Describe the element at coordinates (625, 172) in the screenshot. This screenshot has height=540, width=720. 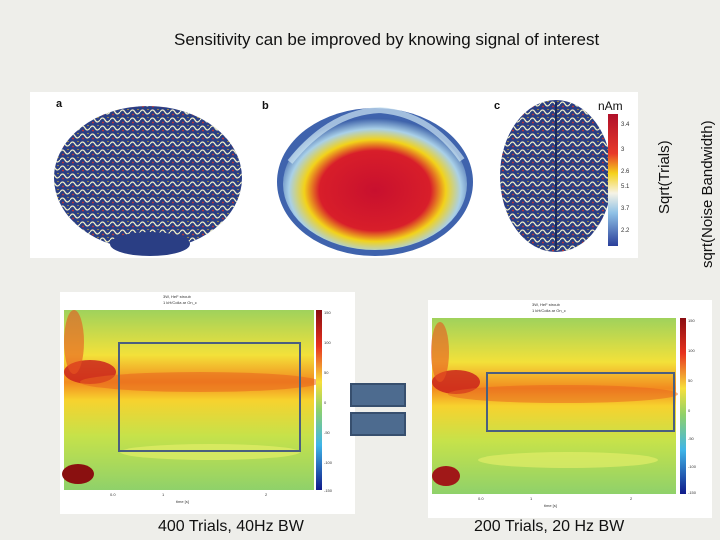
I see `colorbar-tick: 2.6` at that location.